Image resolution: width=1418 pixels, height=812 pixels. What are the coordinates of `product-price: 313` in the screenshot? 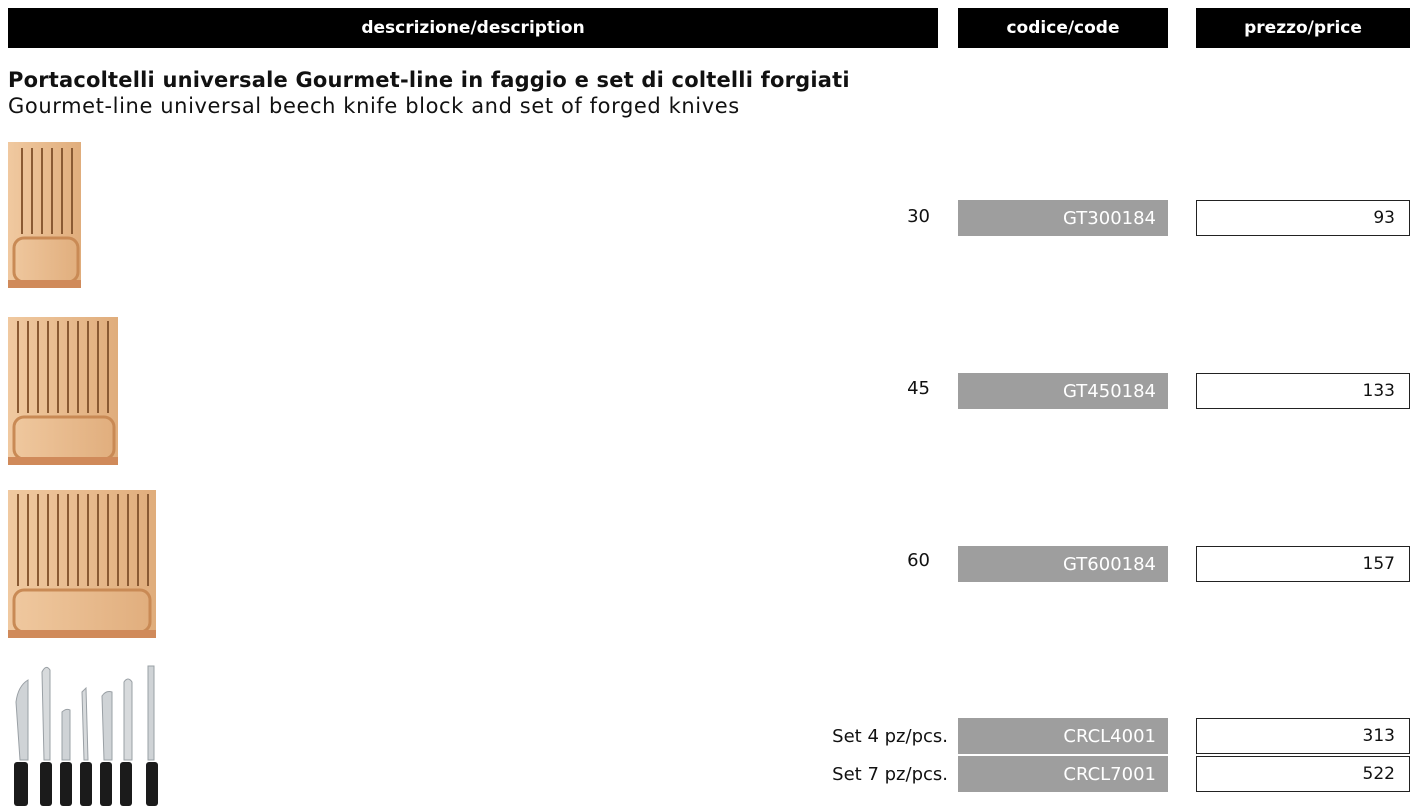 It's located at (1303, 736).